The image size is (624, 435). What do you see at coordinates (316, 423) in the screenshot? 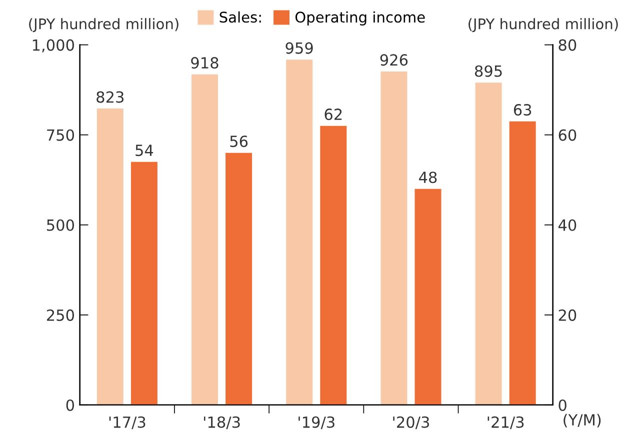
I see `x-tick-label: '19/3` at bounding box center [316, 423].